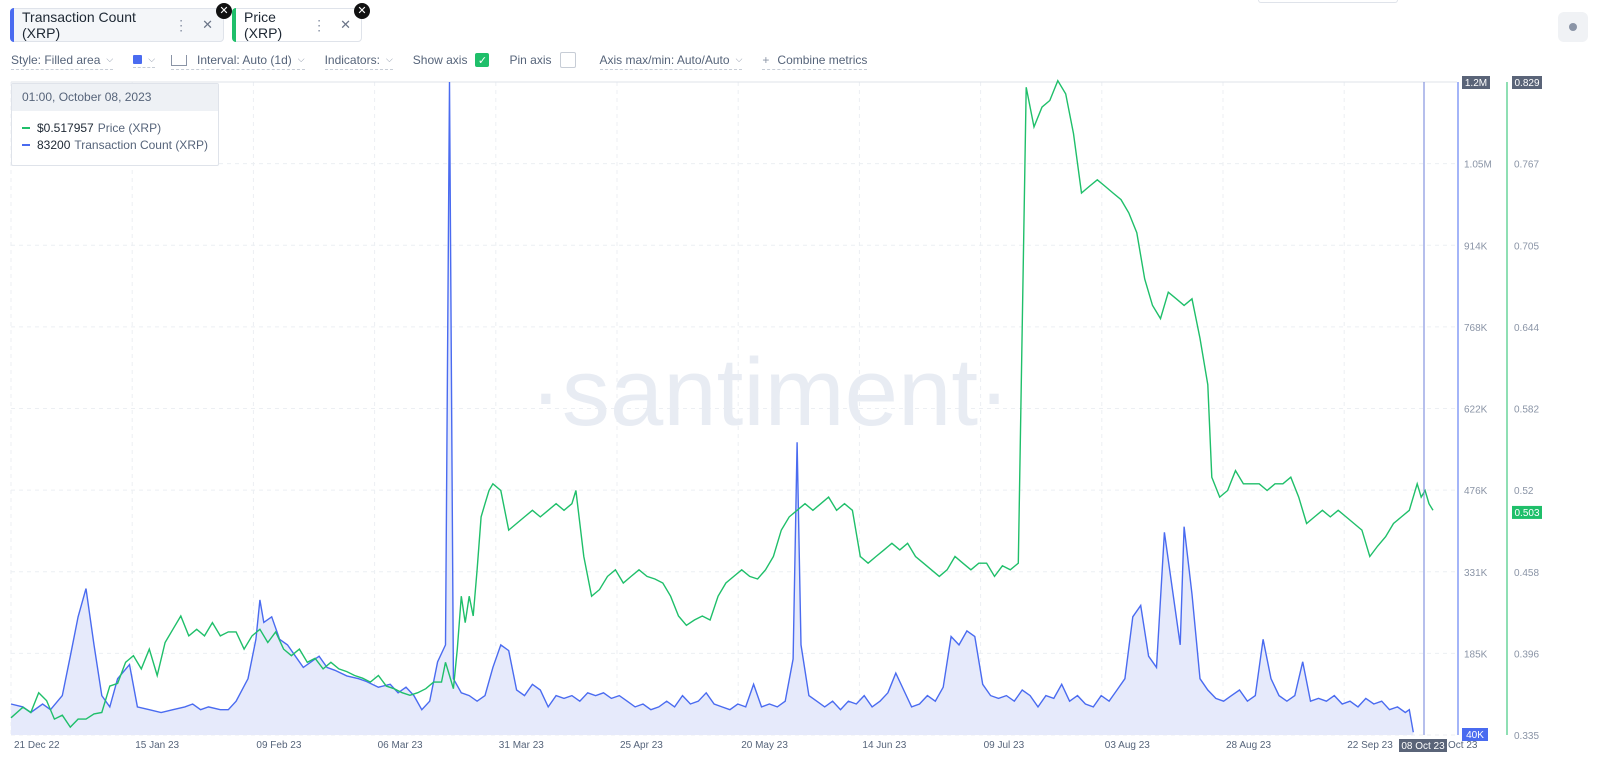 The width and height of the screenshot is (1600, 775). I want to click on left-axis-tick-label: 1.2M, so click(1476, 83).